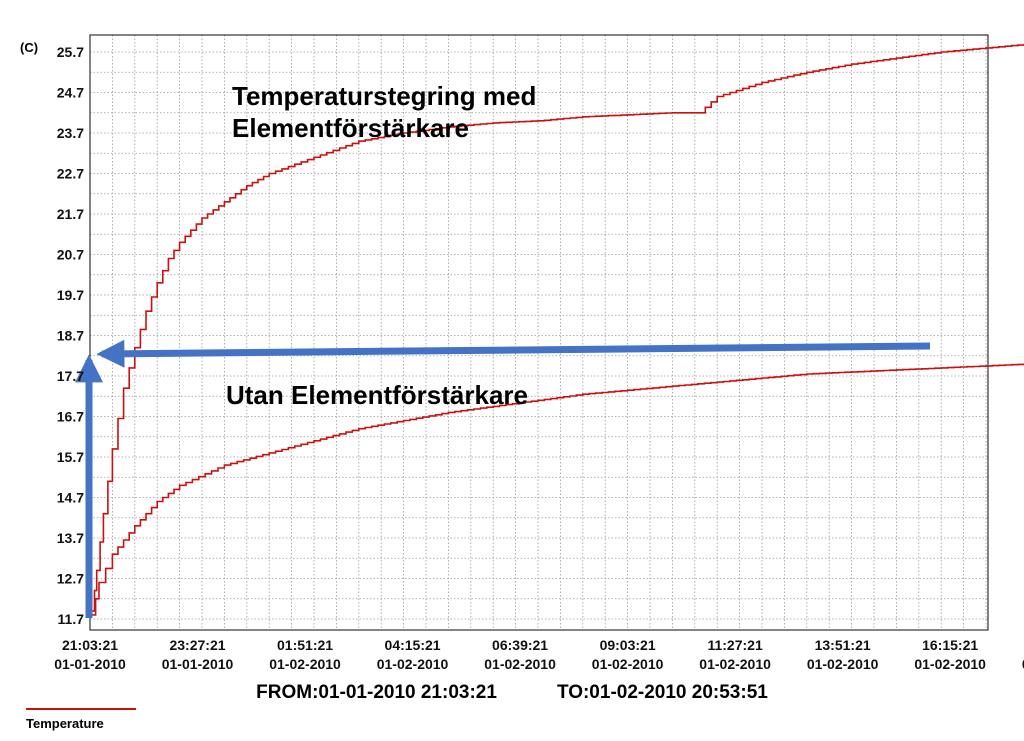  What do you see at coordinates (662, 692) in the screenshot?
I see `to-label: TO:01-02-2010 20:53:51` at bounding box center [662, 692].